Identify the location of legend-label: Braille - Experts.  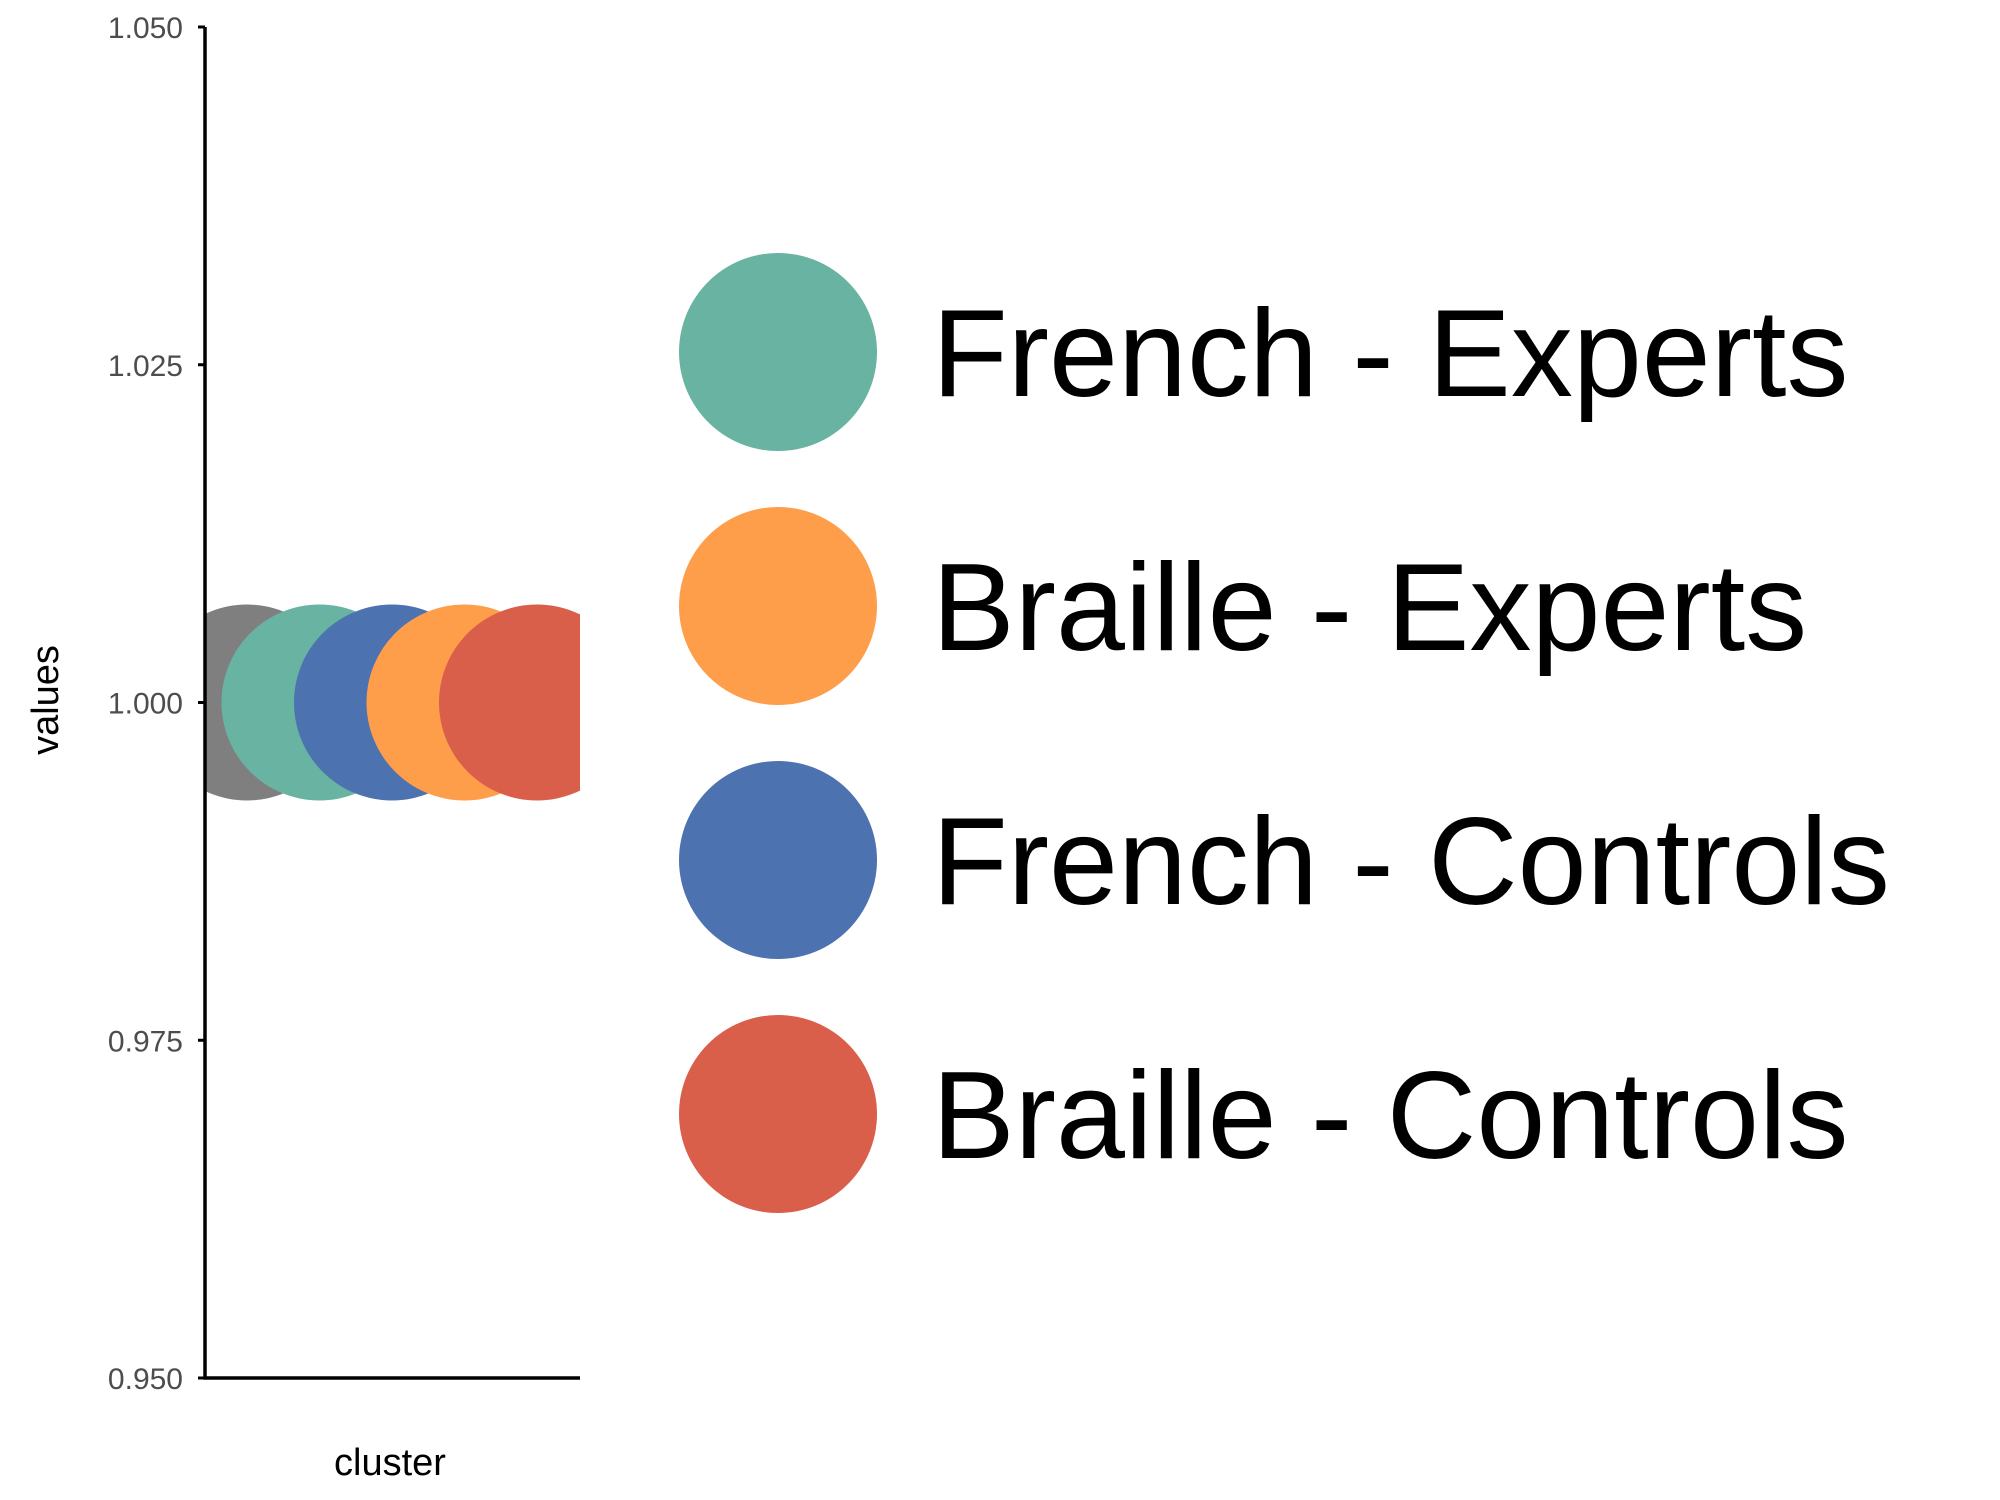
(1369, 608).